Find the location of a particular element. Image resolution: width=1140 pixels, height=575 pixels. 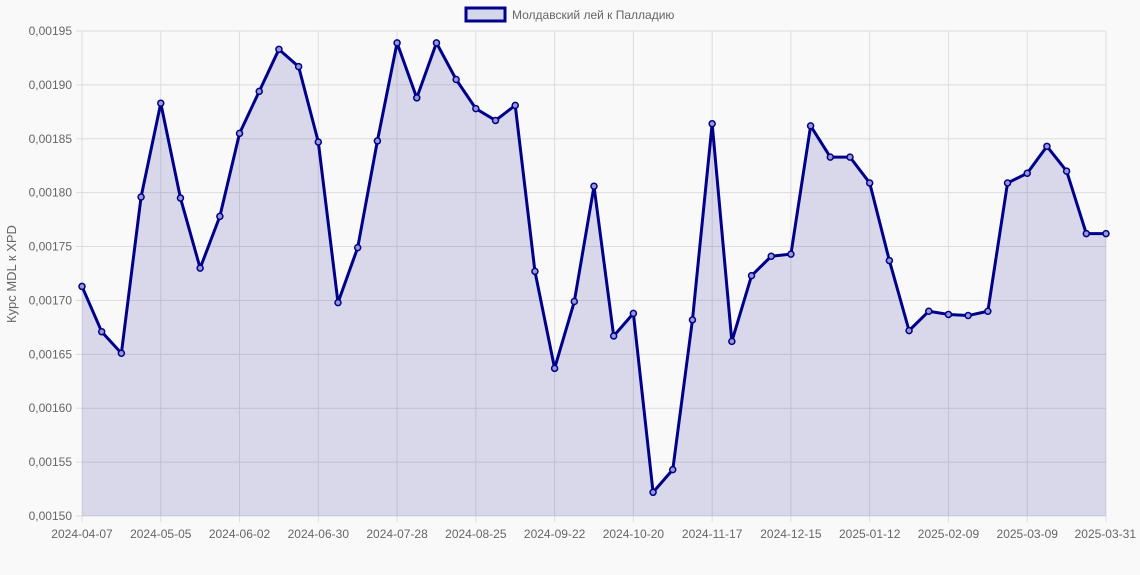

x-tick-label: 2024-10-20 is located at coordinates (634, 534).